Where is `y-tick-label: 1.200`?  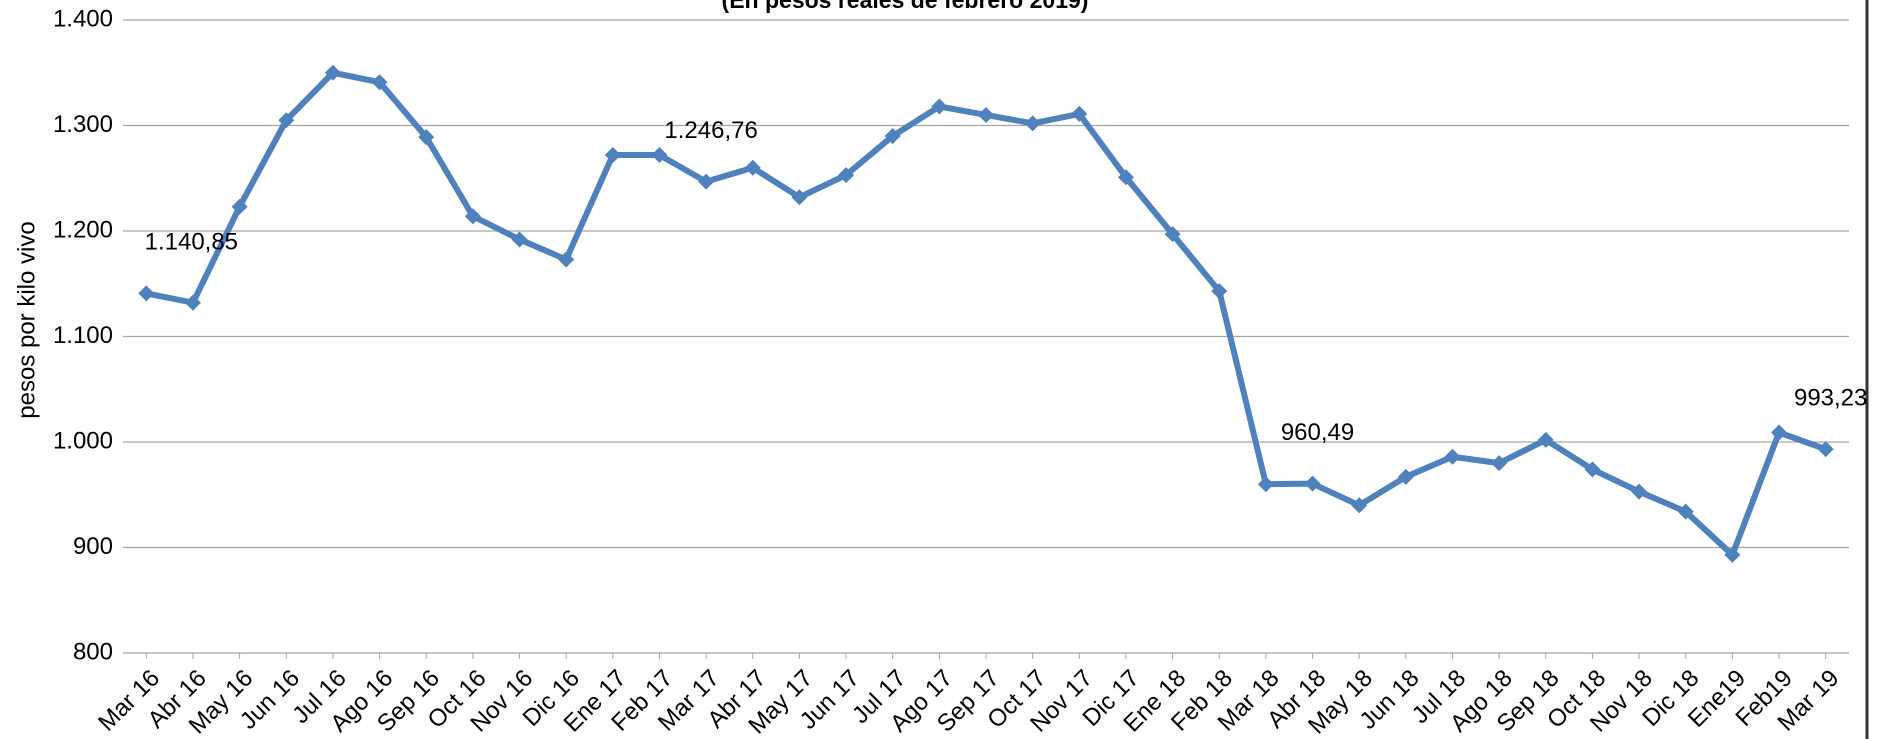 y-tick-label: 1.200 is located at coordinates (83, 229).